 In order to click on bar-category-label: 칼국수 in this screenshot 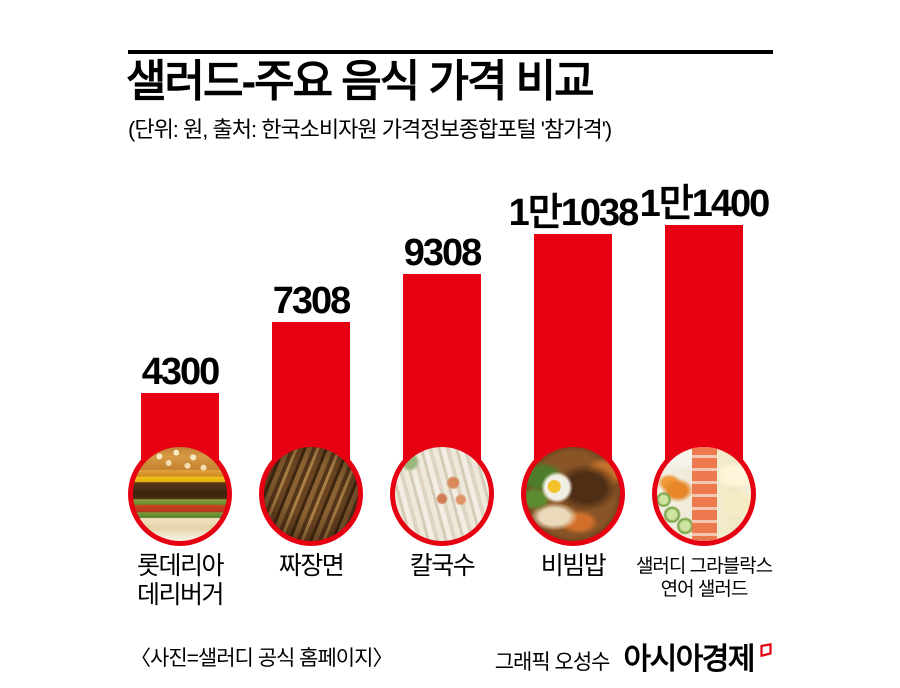, I will do `click(442, 566)`.